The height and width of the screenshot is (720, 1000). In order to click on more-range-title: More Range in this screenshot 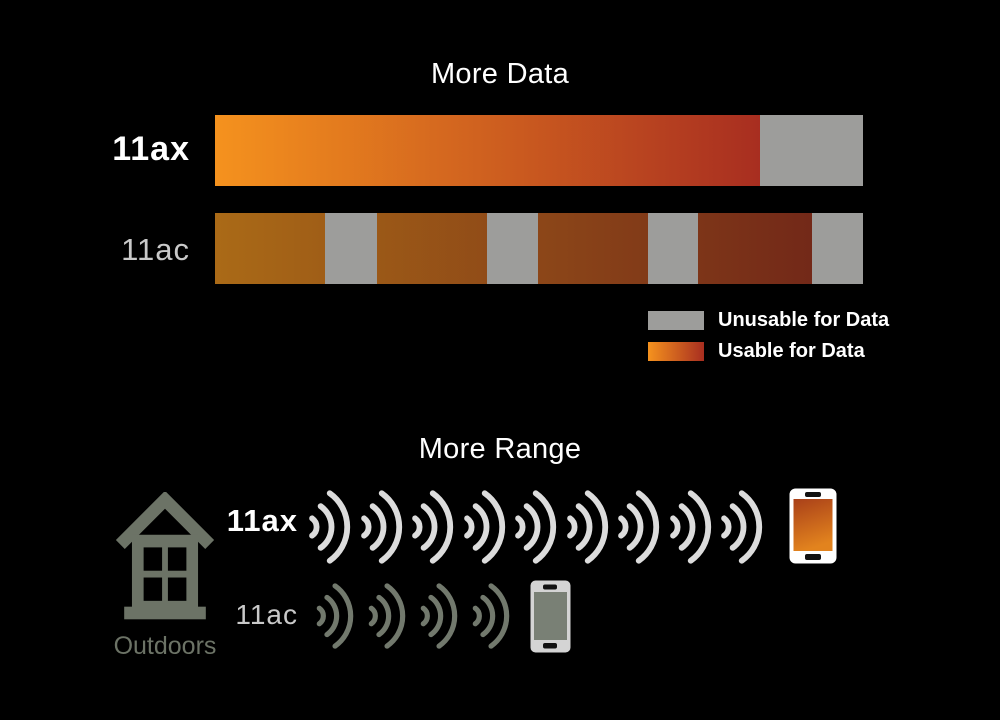, I will do `click(500, 449)`.